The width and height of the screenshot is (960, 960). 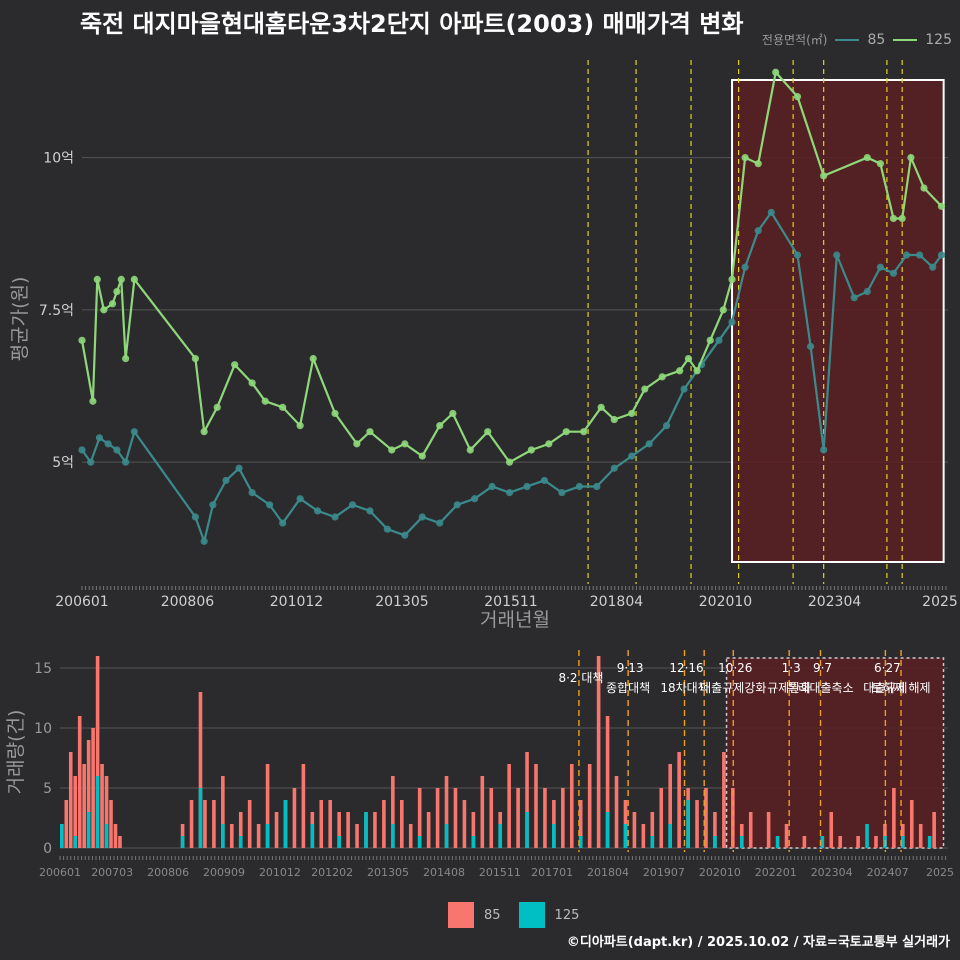 What do you see at coordinates (43, 729) in the screenshot?
I see `bar-y-tick-label: 10` at bounding box center [43, 729].